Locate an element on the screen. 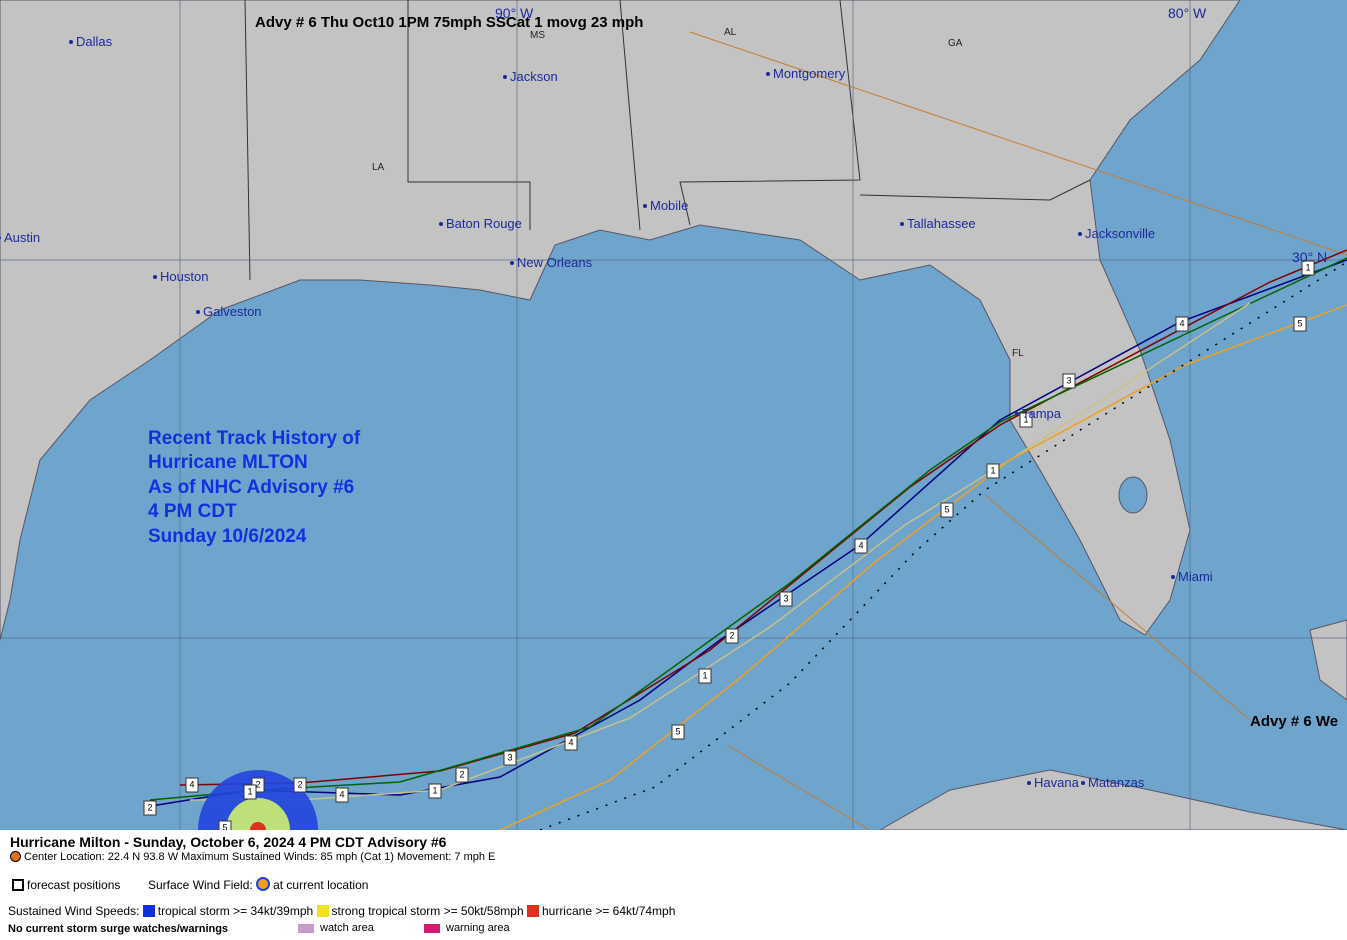  state-label: MS is located at coordinates (537, 35).